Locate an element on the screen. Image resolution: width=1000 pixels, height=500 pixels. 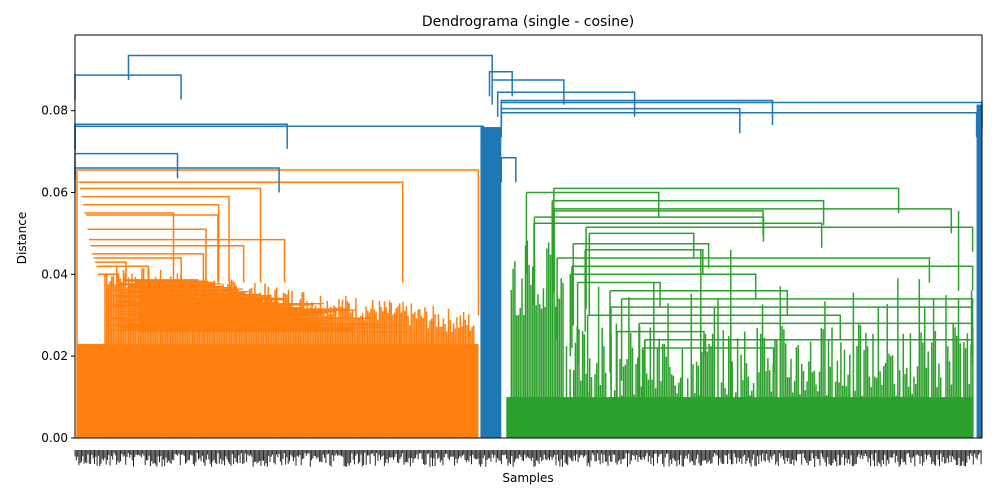
cluster-blue-dense is located at coordinates (491, 282).